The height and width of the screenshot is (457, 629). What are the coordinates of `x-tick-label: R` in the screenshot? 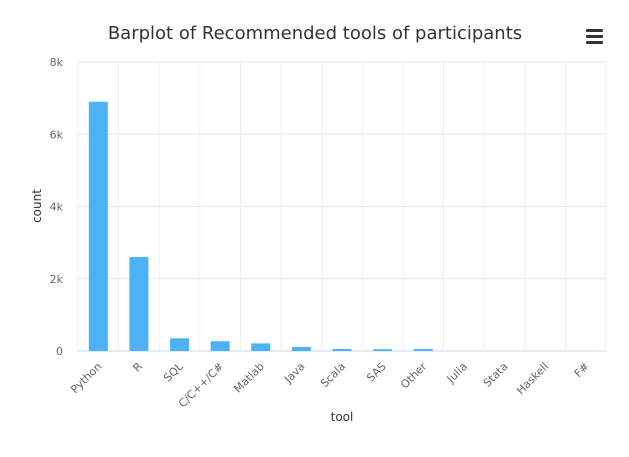 It's located at (137, 367).